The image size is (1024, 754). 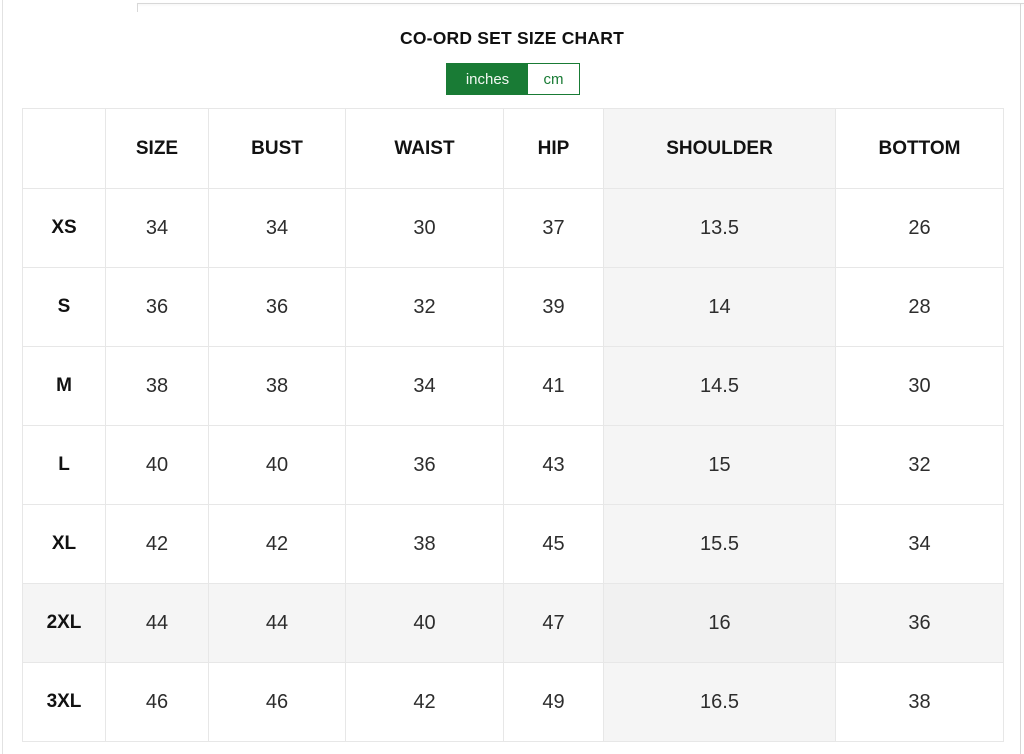 I want to click on cell-xs-size: 34, so click(x=157, y=228).